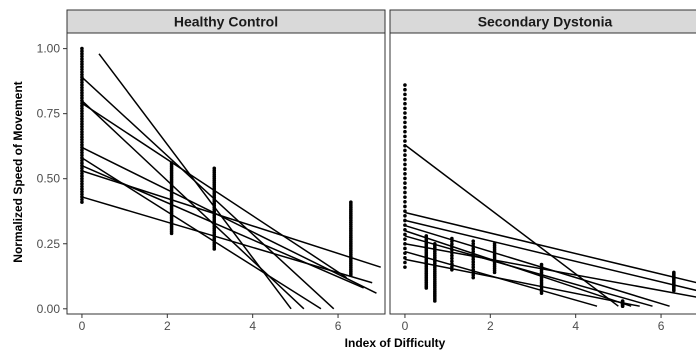 This screenshot has height=354, width=696. I want to click on y-axis: 0.00 0.25 0.50 0.75 1.00, so click(52, 179).